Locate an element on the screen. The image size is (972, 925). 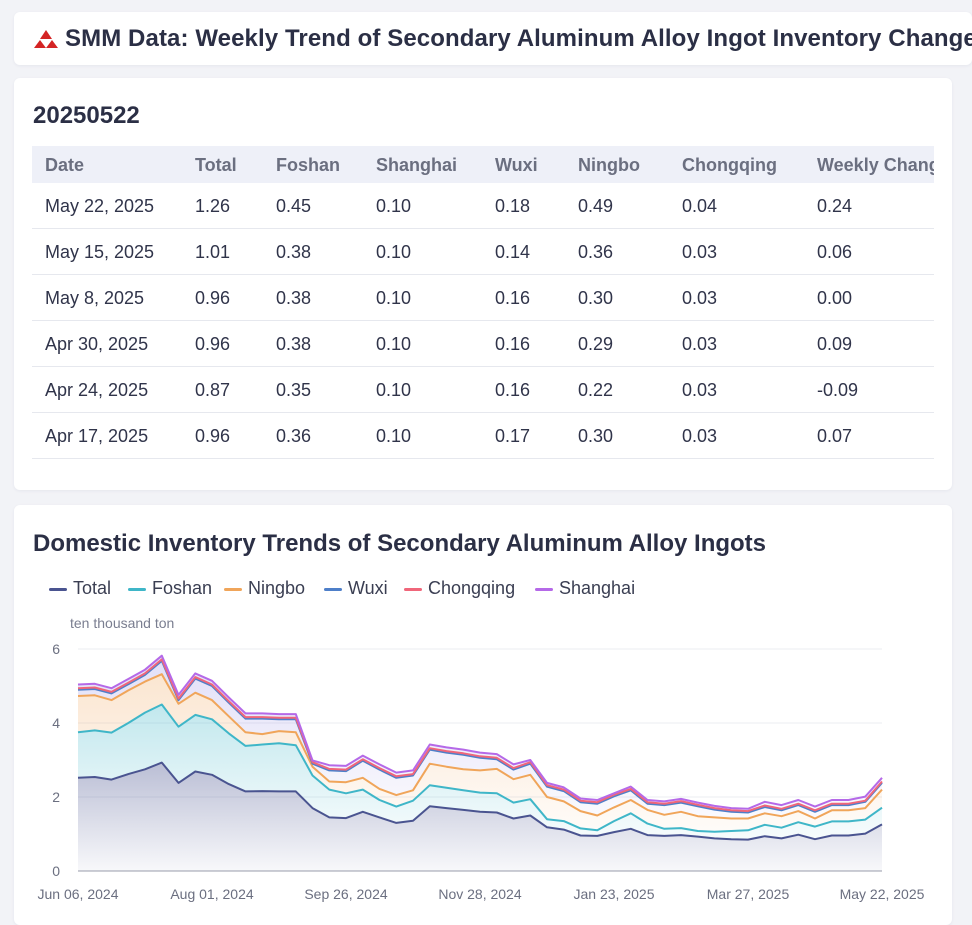
column-header-total: Total is located at coordinates (216, 165).